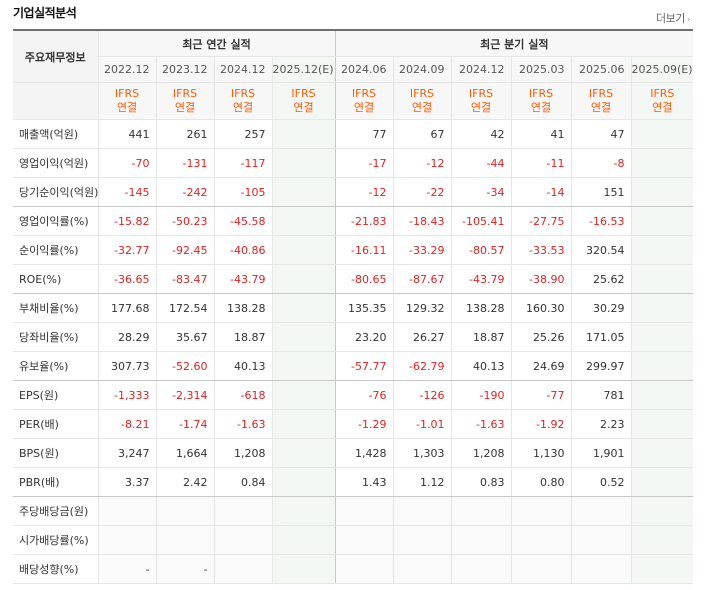 This screenshot has width=707, height=590. I want to click on table-cell: -52.60, so click(184, 366).